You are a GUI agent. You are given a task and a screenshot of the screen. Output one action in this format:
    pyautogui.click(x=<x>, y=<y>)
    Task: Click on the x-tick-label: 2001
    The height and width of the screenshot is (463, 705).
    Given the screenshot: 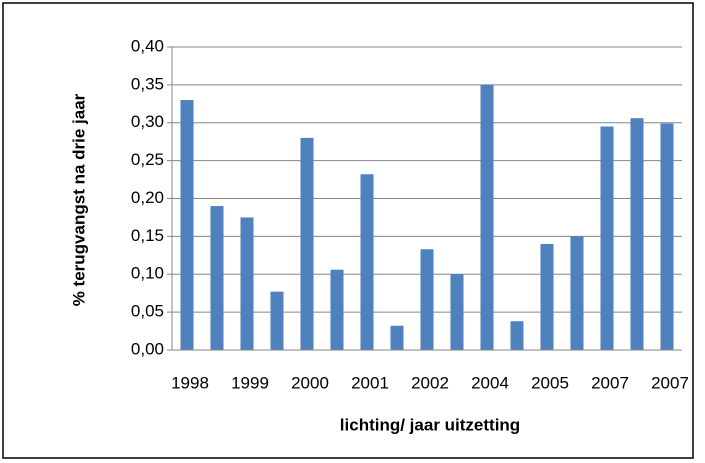 What is the action you would take?
    pyautogui.click(x=370, y=382)
    